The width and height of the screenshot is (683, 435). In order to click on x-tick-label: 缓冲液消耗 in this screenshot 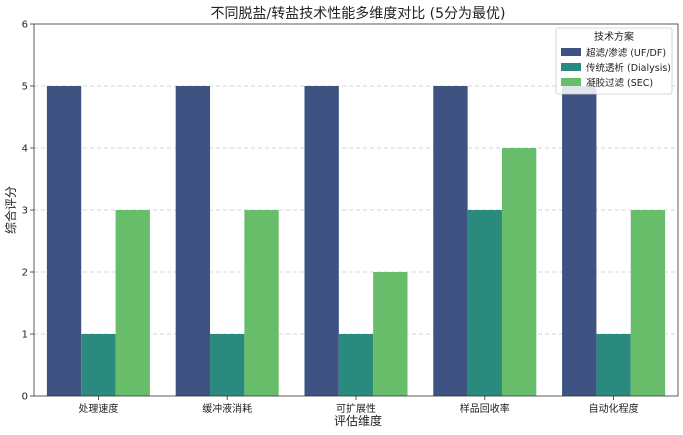, I will do `click(227, 408)`.